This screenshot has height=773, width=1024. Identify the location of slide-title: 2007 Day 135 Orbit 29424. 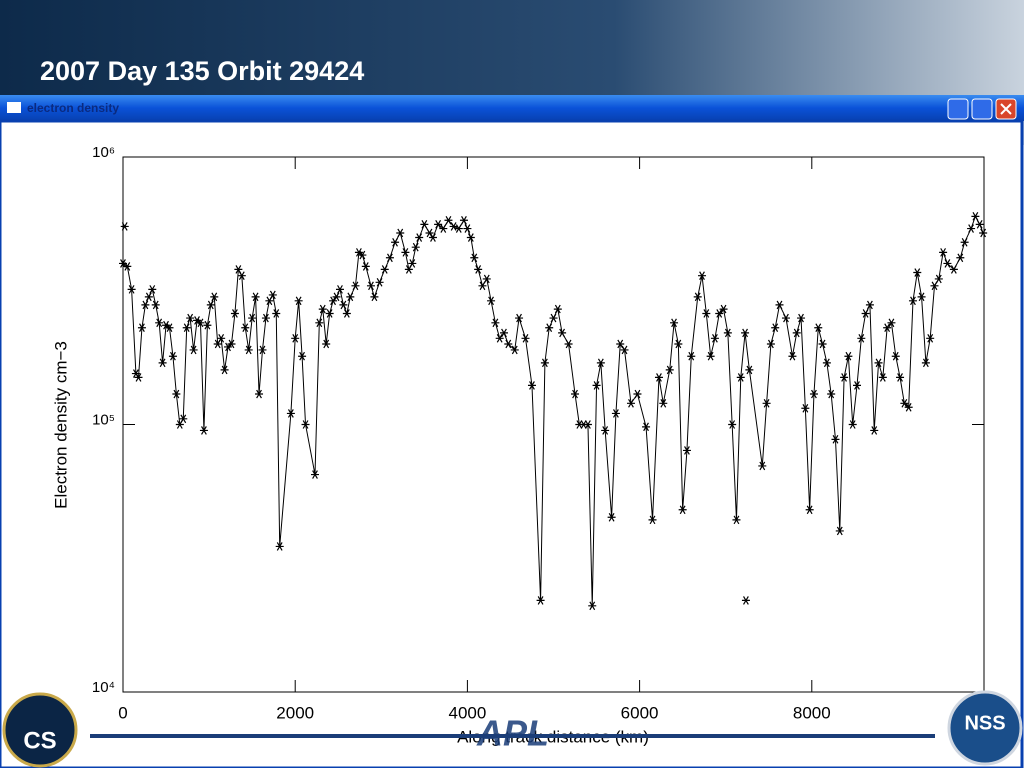
(202, 71).